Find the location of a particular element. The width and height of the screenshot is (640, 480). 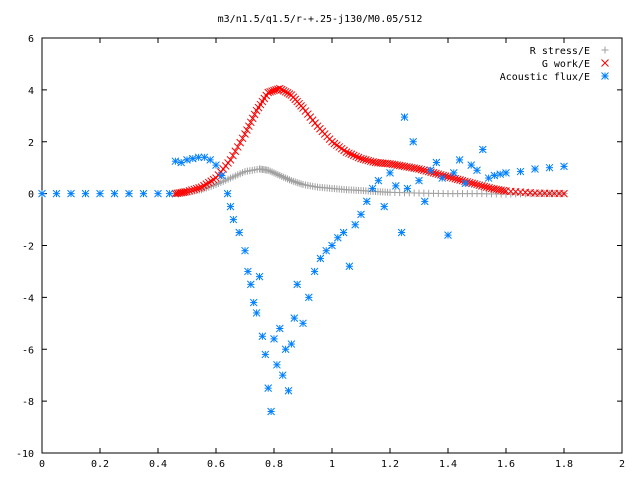

x-tick-label: 2 is located at coordinates (622, 464).